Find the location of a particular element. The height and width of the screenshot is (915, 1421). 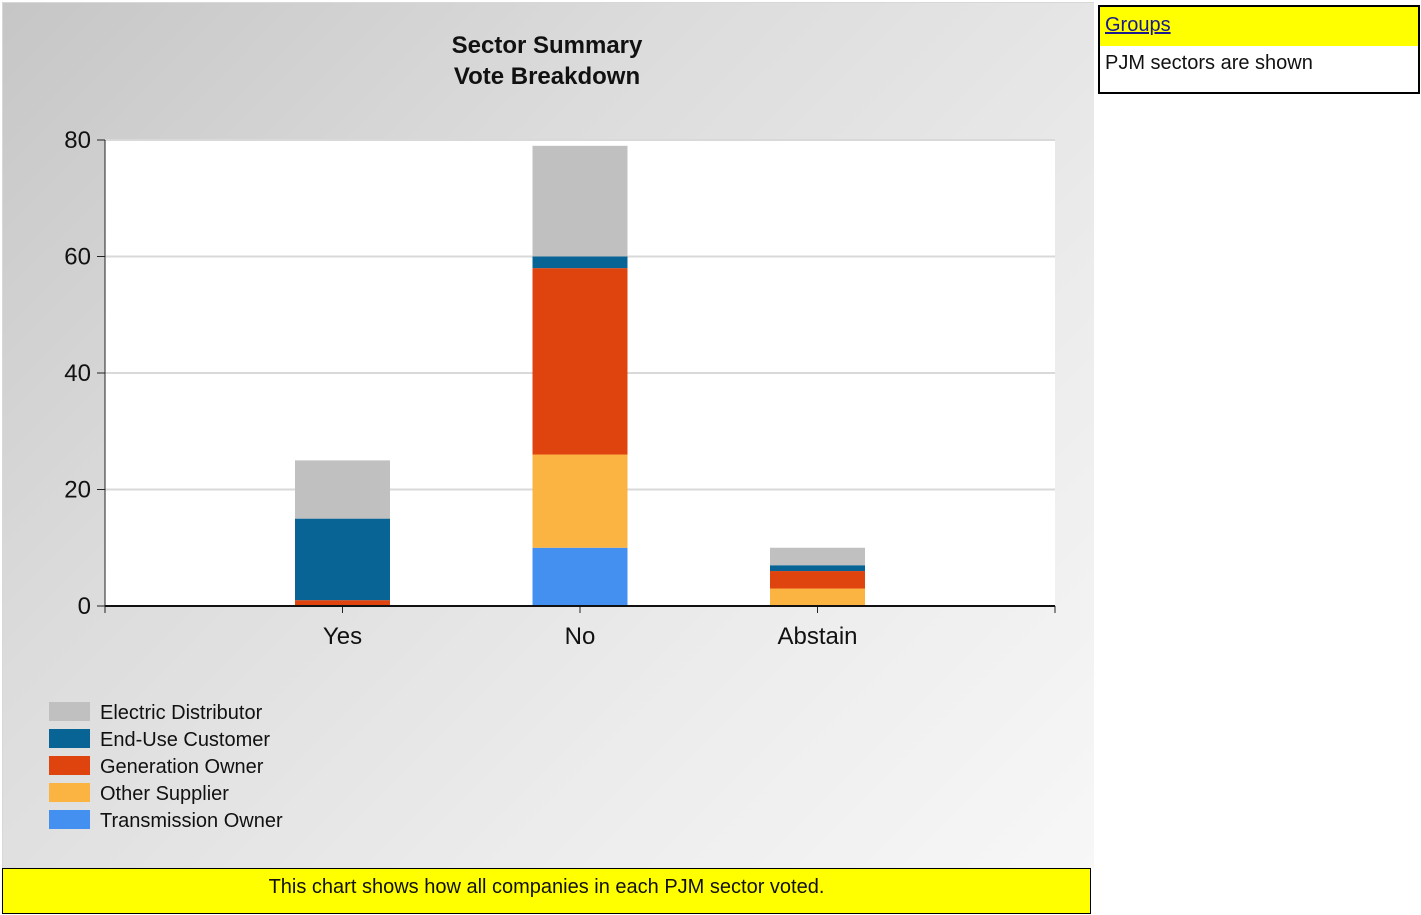

y-tick-label: 0 is located at coordinates (84, 606).